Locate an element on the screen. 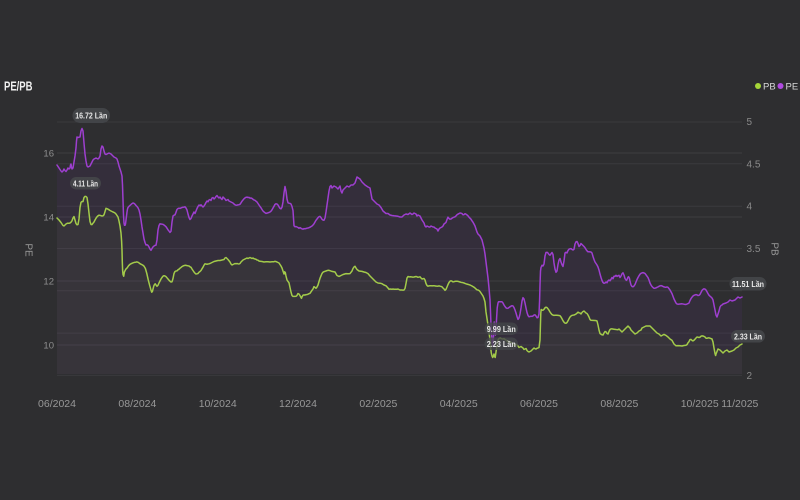 The height and width of the screenshot is (500, 800). svg-text: 08/2025 is located at coordinates (619, 404).